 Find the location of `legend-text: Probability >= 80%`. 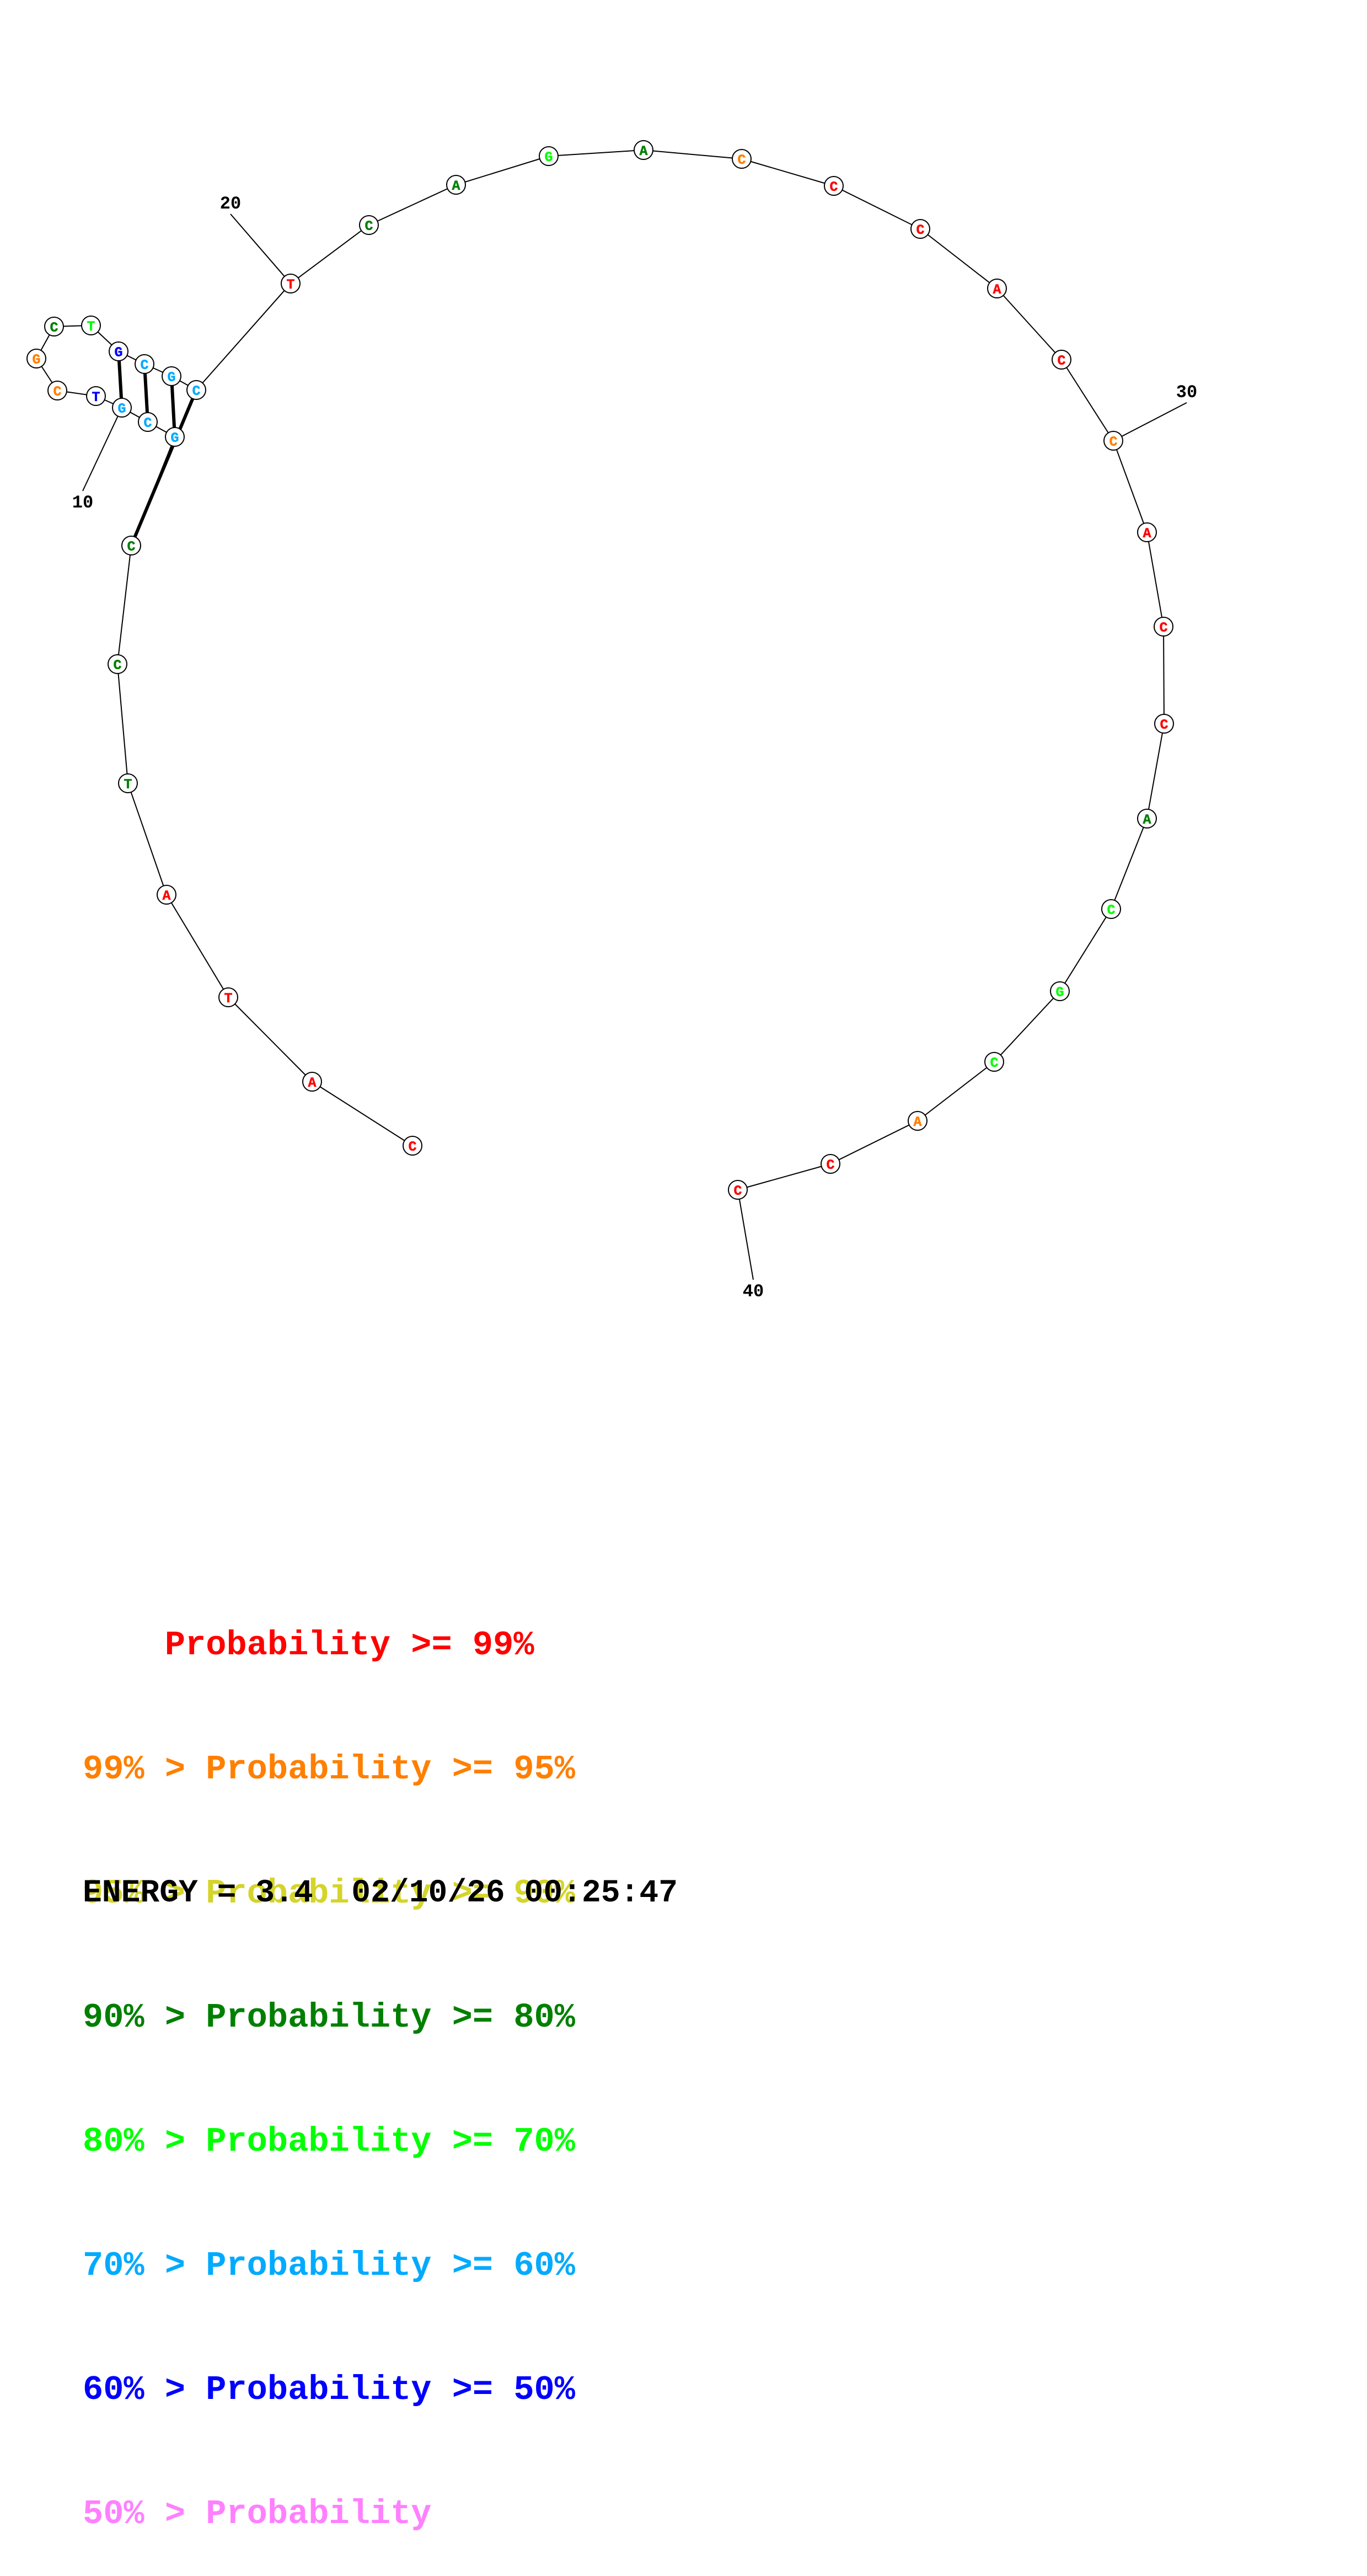

legend-text: Probability >= 80% is located at coordinates (390, 2017).